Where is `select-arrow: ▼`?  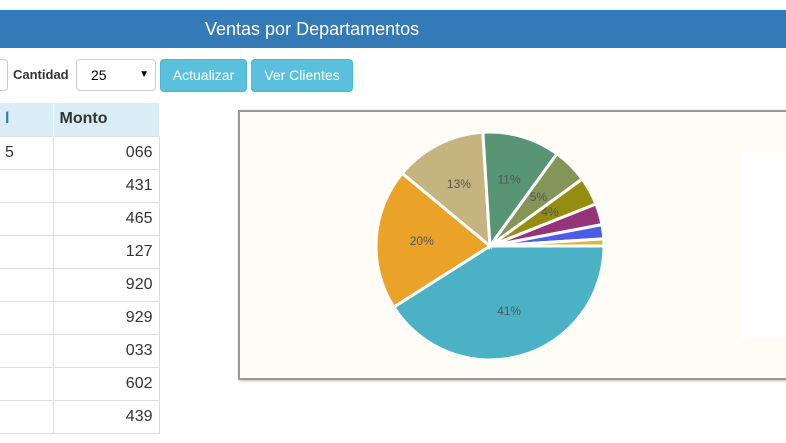
select-arrow: ▼ is located at coordinates (144, 74).